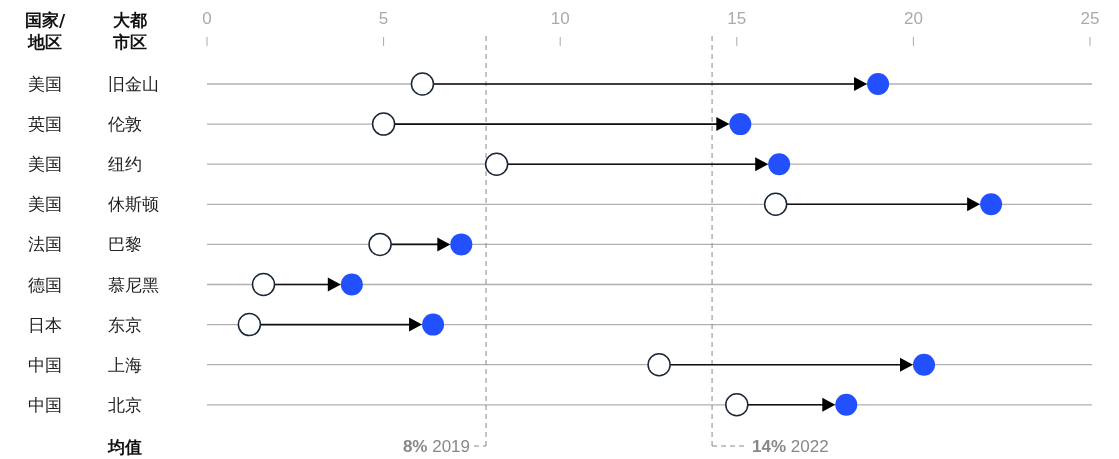 Image resolution: width=1119 pixels, height=459 pixels. I want to click on x-tick-label: 25, so click(1090, 18).